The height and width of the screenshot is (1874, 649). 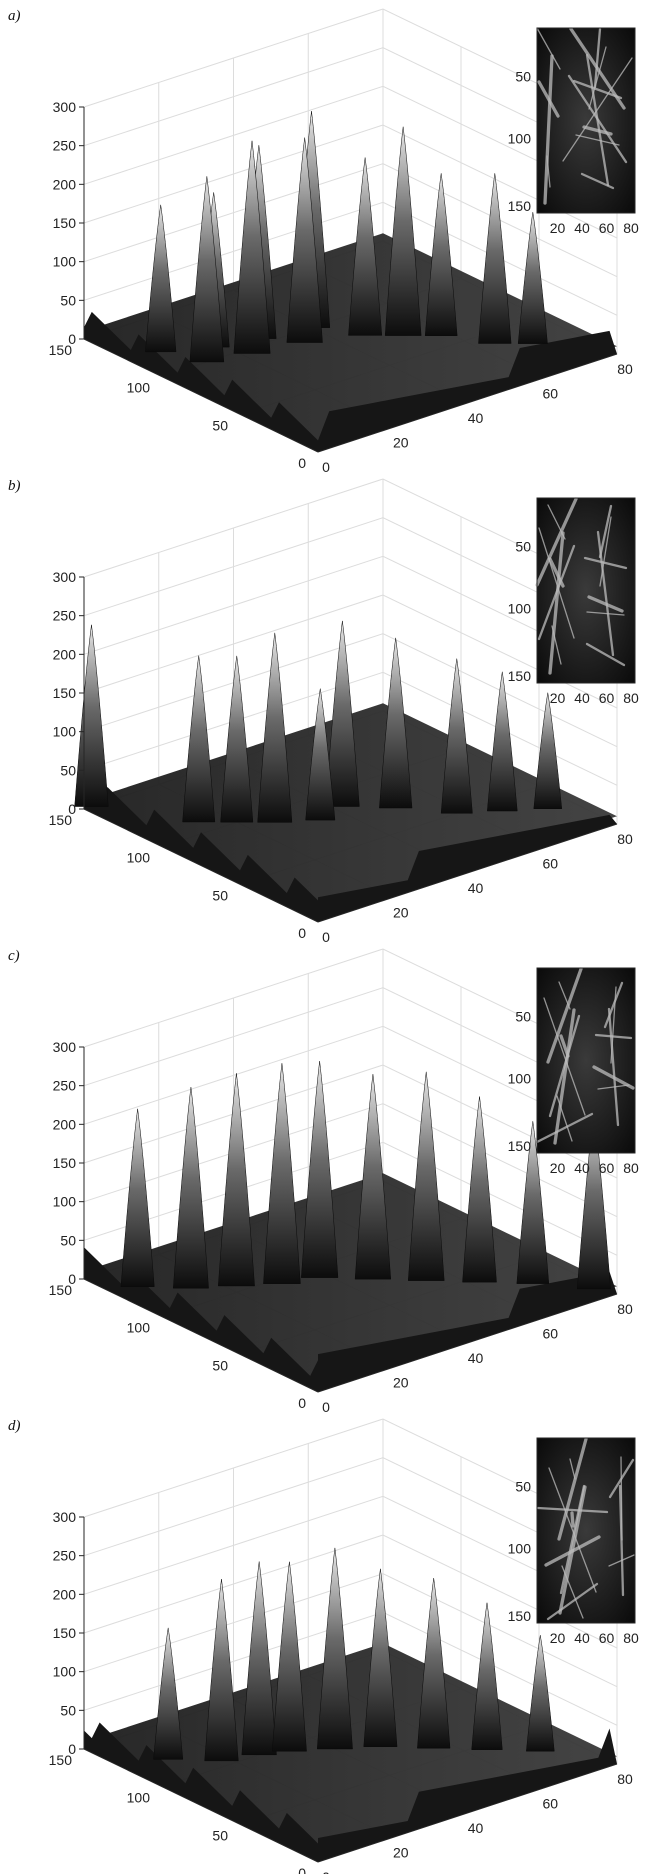 What do you see at coordinates (550, 864) in the screenshot?
I see `x-tick-label: 60` at bounding box center [550, 864].